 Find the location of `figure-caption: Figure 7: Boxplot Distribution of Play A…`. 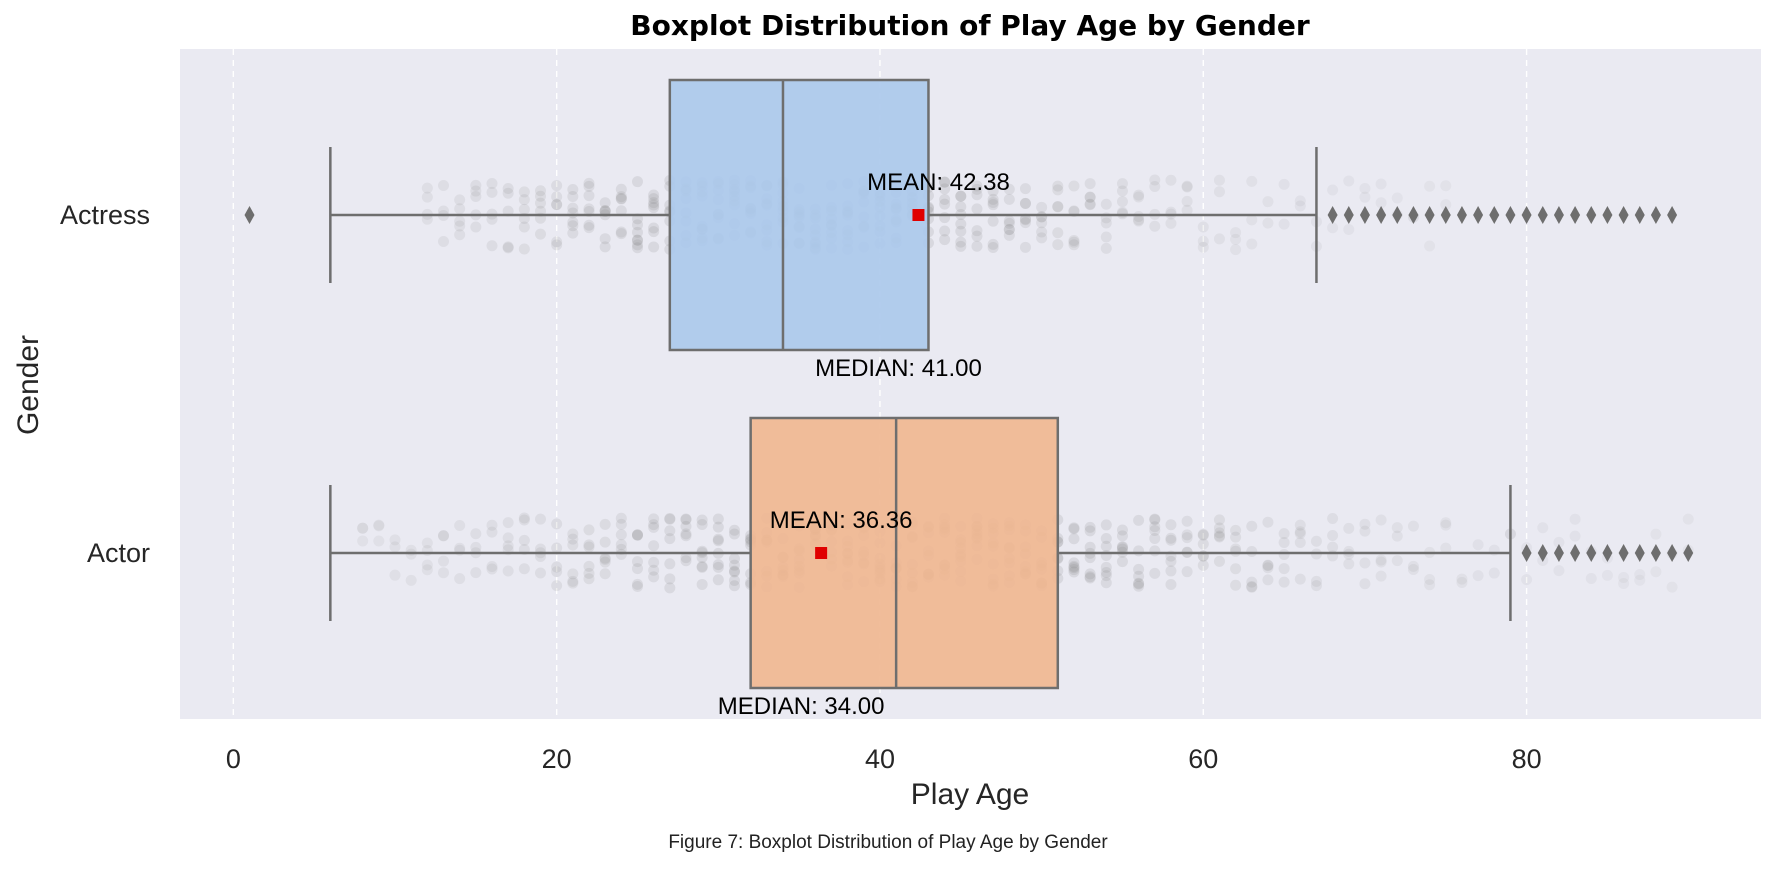

figure-caption: Figure 7: Boxplot Distribution of Play A… is located at coordinates (888, 842).